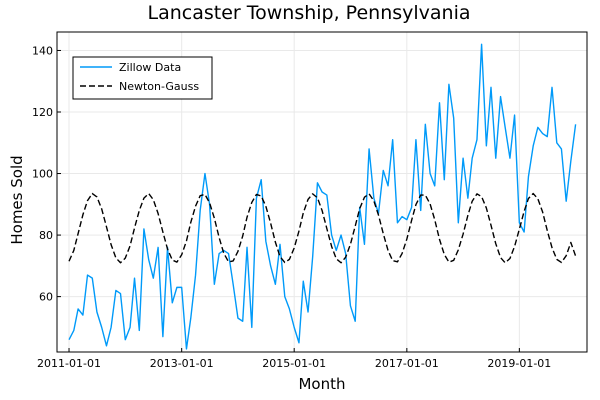 The image size is (600, 400). Describe the element at coordinates (159, 86) in the screenshot. I see `legend-label-newton-gauss: Newton-Gauss` at that location.